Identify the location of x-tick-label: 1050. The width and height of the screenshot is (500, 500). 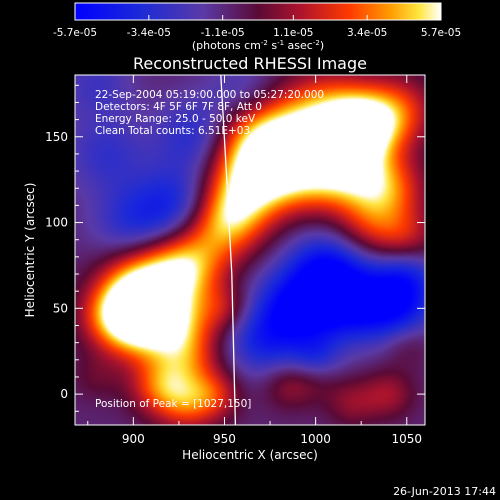
(406, 439).